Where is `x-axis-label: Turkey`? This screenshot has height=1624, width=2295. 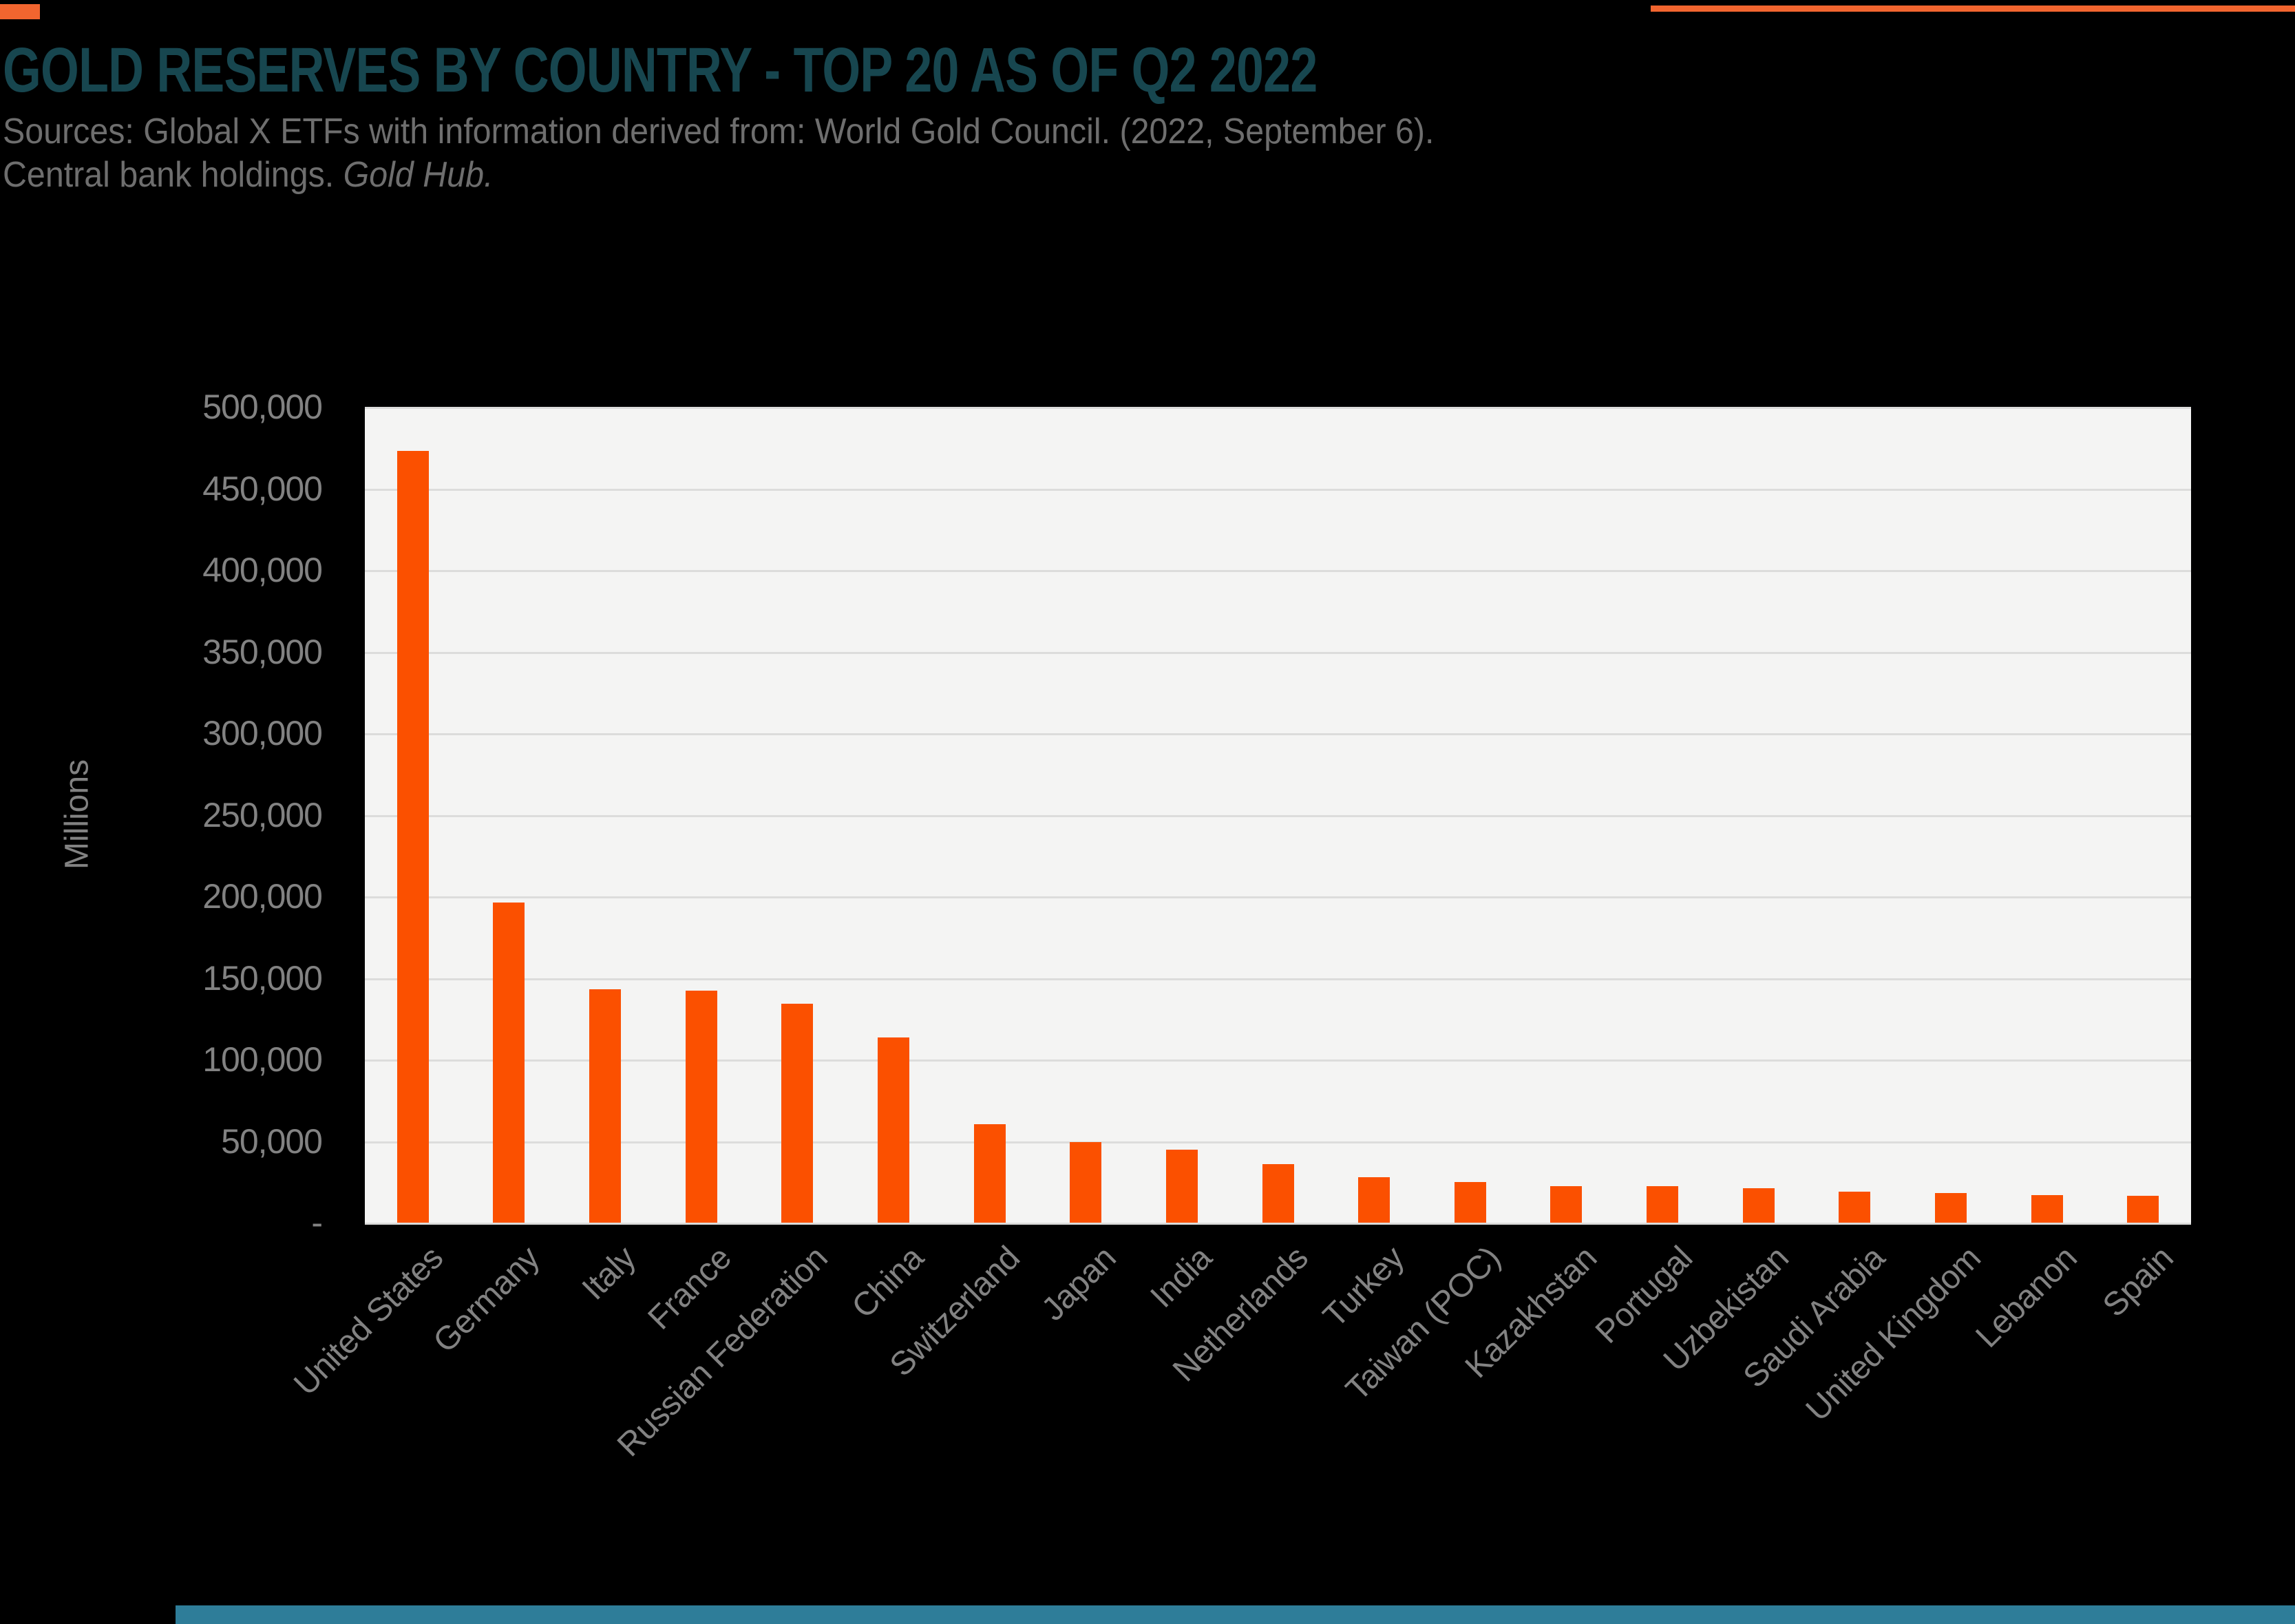
x-axis-label: Turkey is located at coordinates (1364, 1287).